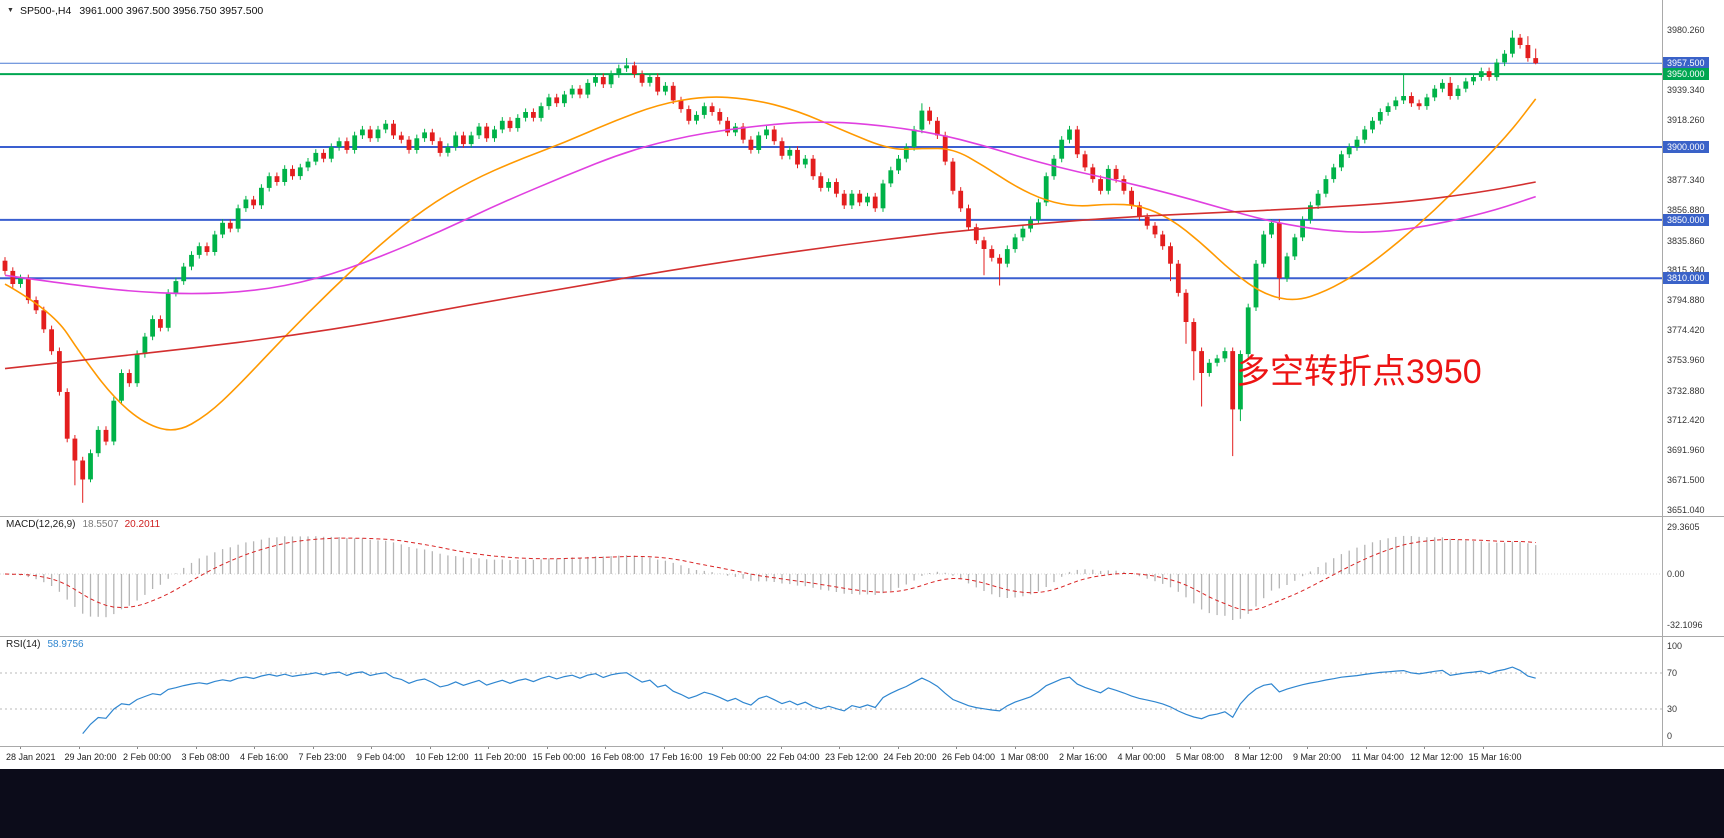 Image resolution: width=1724 pixels, height=838 pixels. What do you see at coordinates (1686, 300) in the screenshot?
I see `price-axis-label: 3794.880` at bounding box center [1686, 300].